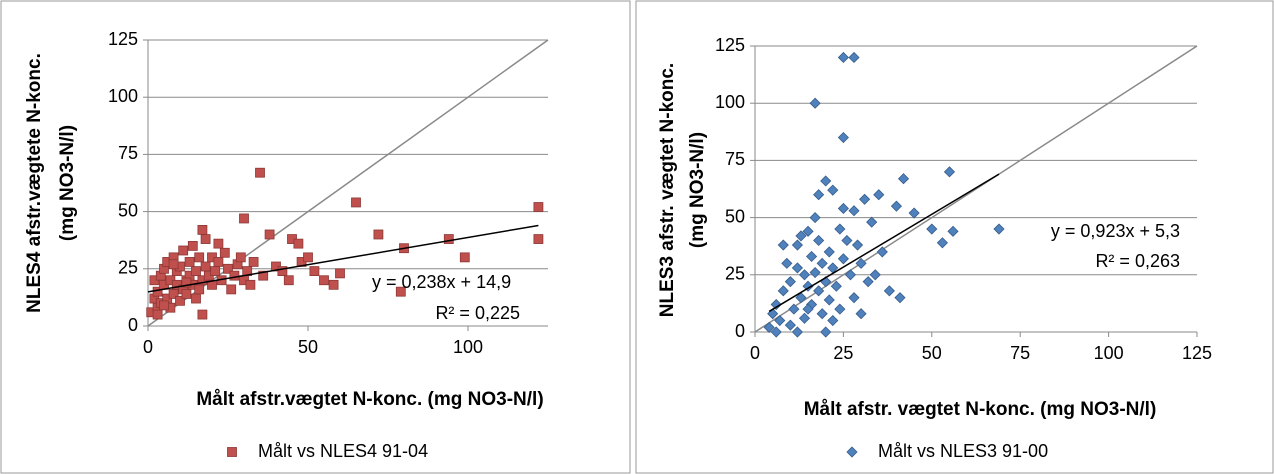  Describe the element at coordinates (148, 347) in the screenshot. I see `x-tick-label: 0` at that location.